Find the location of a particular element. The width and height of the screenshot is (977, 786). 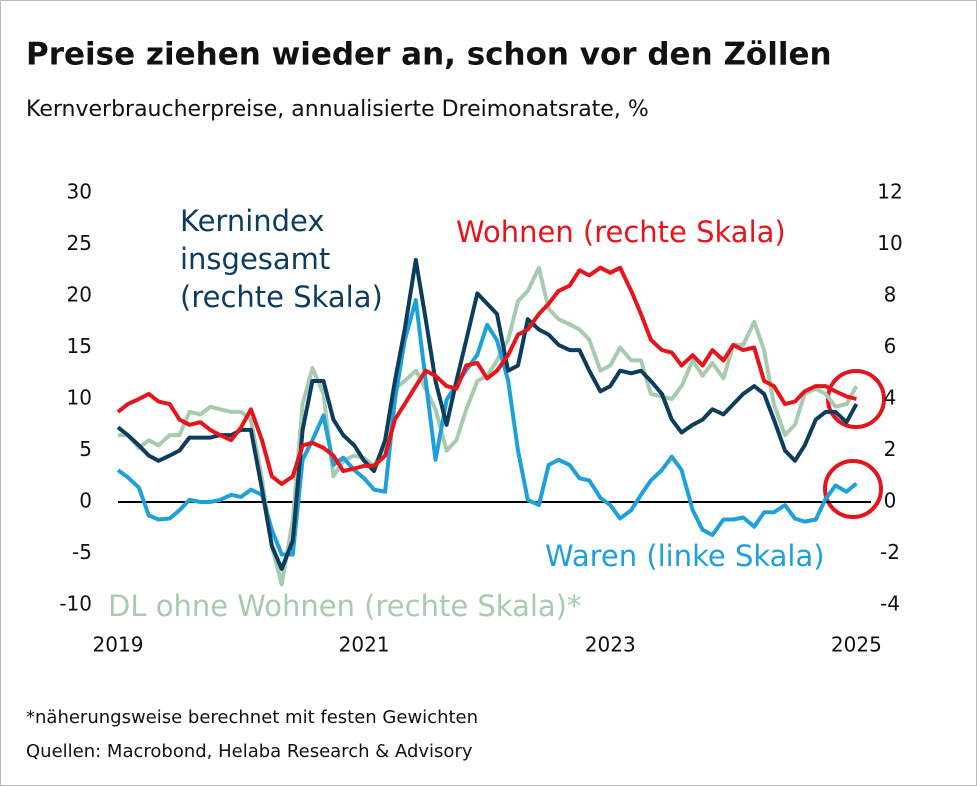

y2-tick-label: 6 is located at coordinates (890, 346).